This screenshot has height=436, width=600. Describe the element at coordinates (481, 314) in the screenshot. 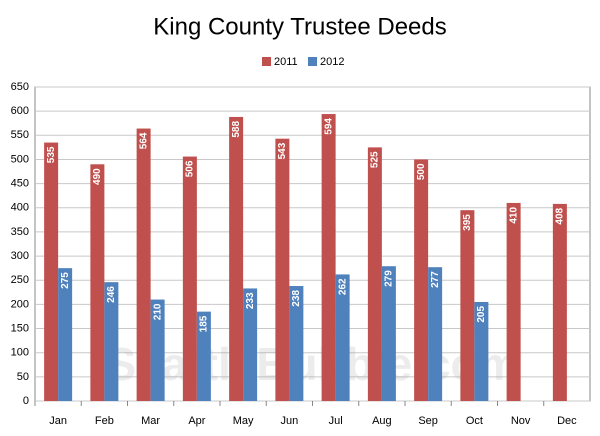

I see `value-label: 205` at that location.